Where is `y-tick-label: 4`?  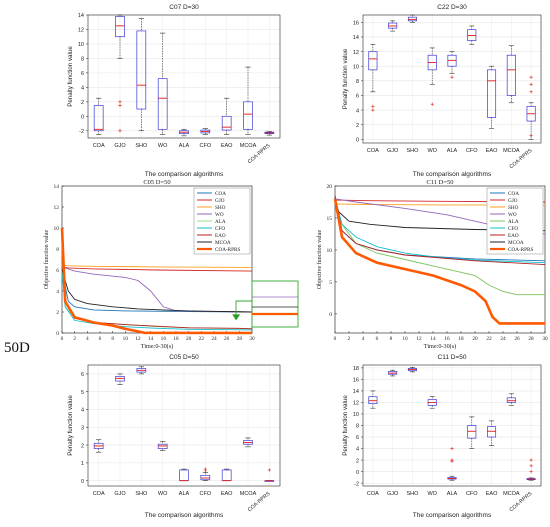 y-tick-label: 4 is located at coordinates (82, 89).